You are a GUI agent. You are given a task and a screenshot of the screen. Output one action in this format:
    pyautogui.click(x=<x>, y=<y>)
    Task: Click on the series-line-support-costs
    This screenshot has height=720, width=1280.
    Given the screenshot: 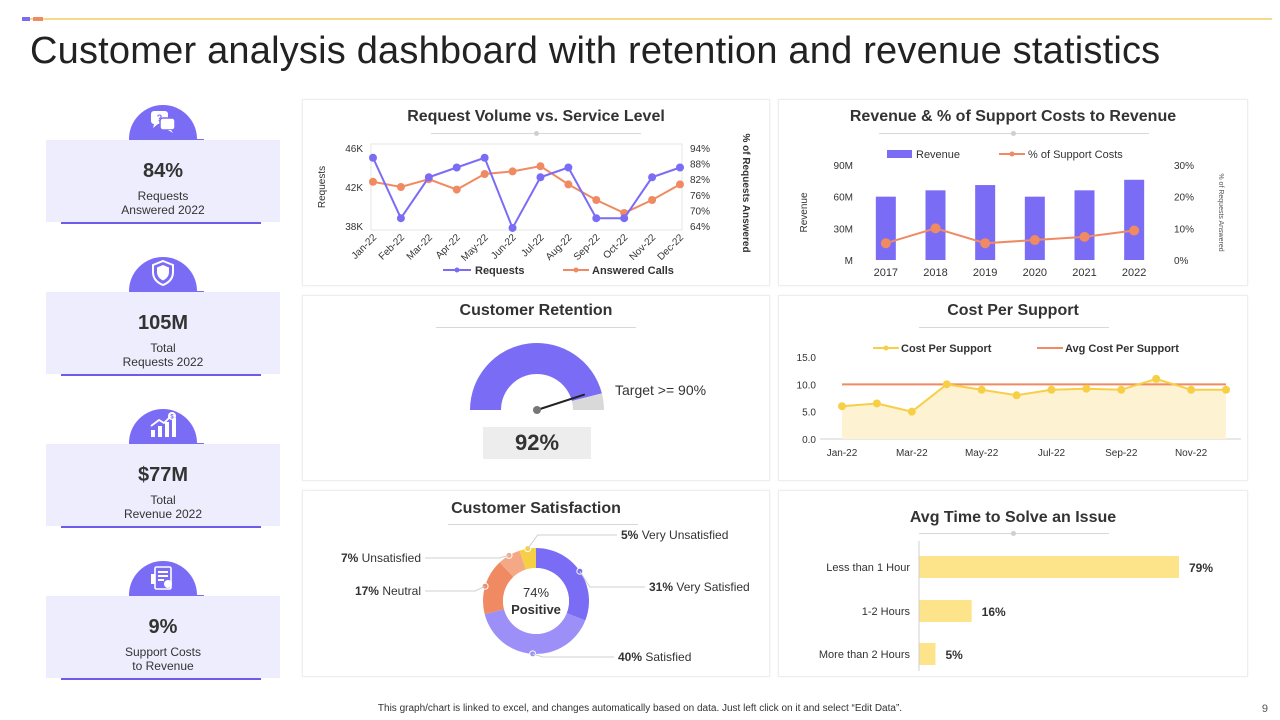 What is the action you would take?
    pyautogui.click(x=1010, y=236)
    